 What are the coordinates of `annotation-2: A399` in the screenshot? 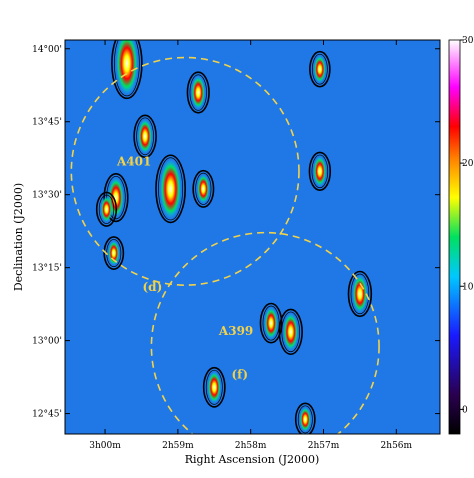 It's located at (235, 331).